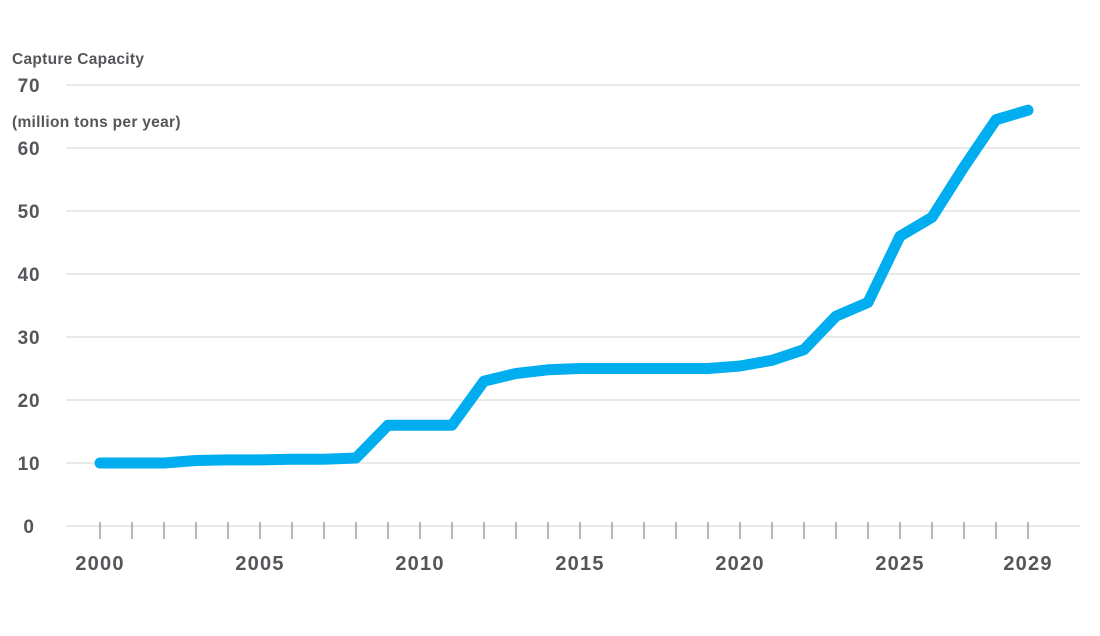 The image size is (1100, 636). I want to click on x-tick-label-2000: 2000, so click(99, 564).